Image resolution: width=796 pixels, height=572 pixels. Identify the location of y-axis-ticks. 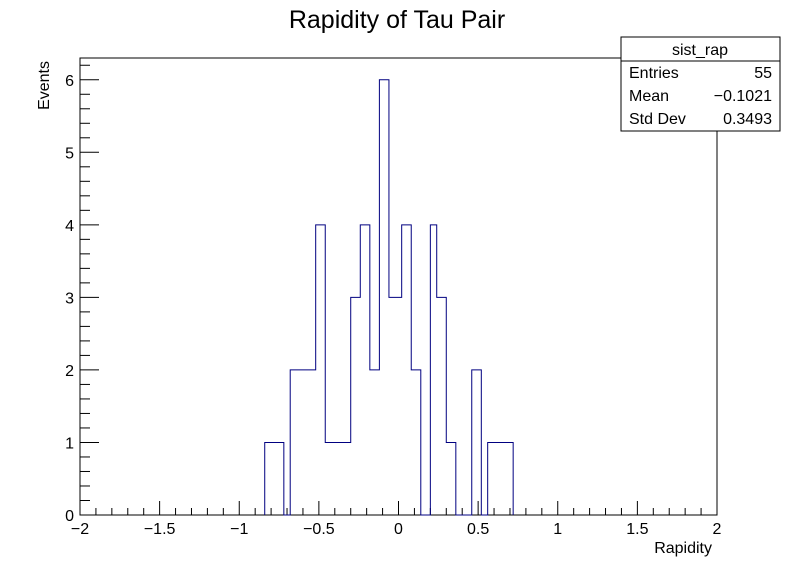
(89, 290).